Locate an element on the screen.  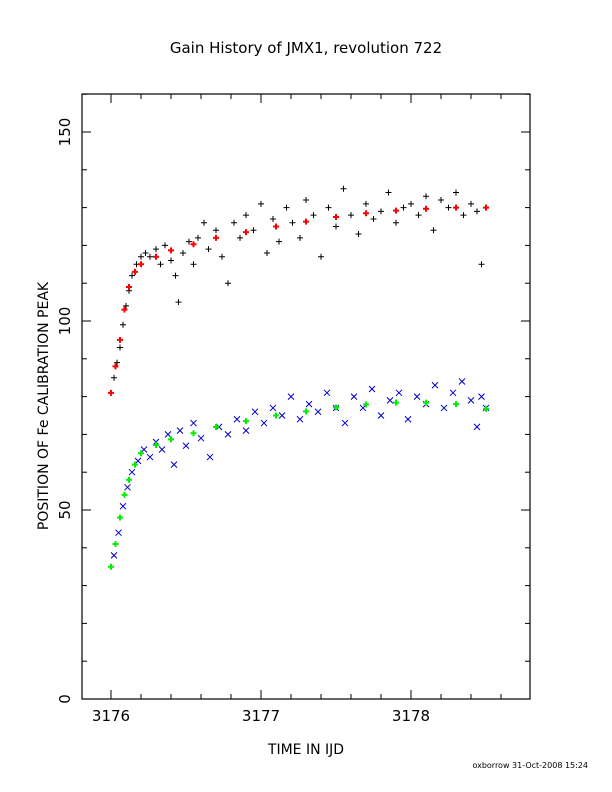
x-tick-label: 3177 is located at coordinates (261, 716).